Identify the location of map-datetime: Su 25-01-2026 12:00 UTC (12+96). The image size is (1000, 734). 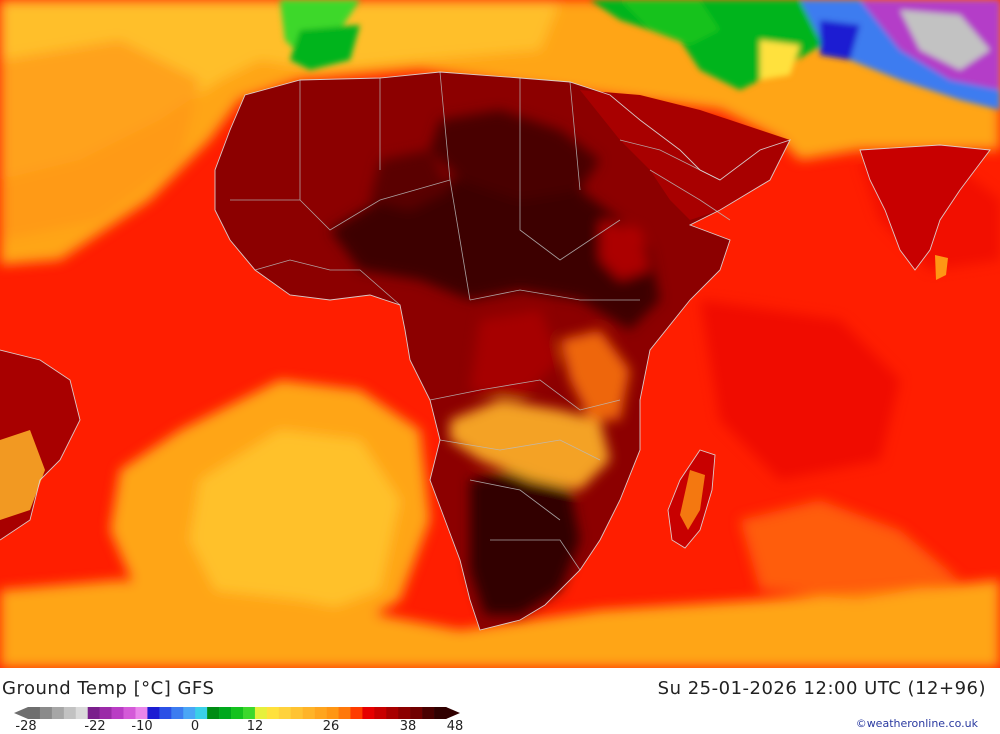
(821, 688).